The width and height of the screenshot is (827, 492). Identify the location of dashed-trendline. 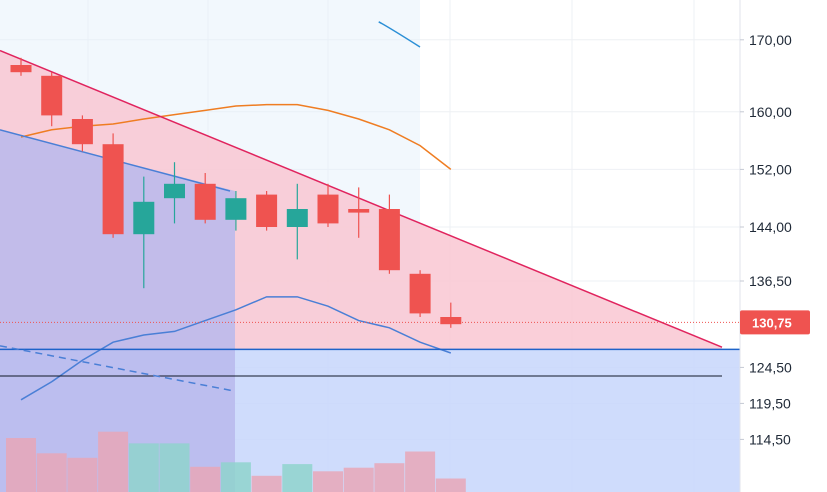
(118, 368).